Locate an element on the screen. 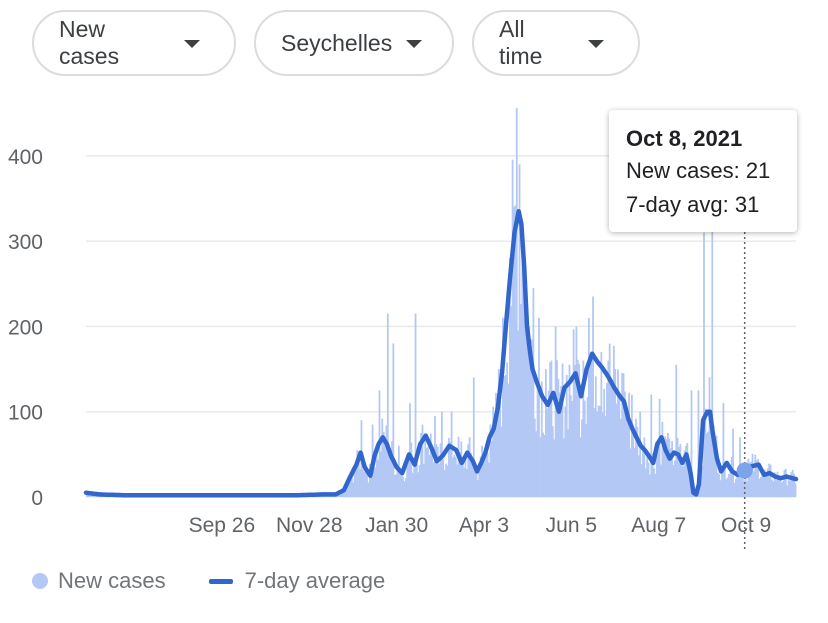 The height and width of the screenshot is (623, 828). x-tick-label: Jan 30 is located at coordinates (396, 525).